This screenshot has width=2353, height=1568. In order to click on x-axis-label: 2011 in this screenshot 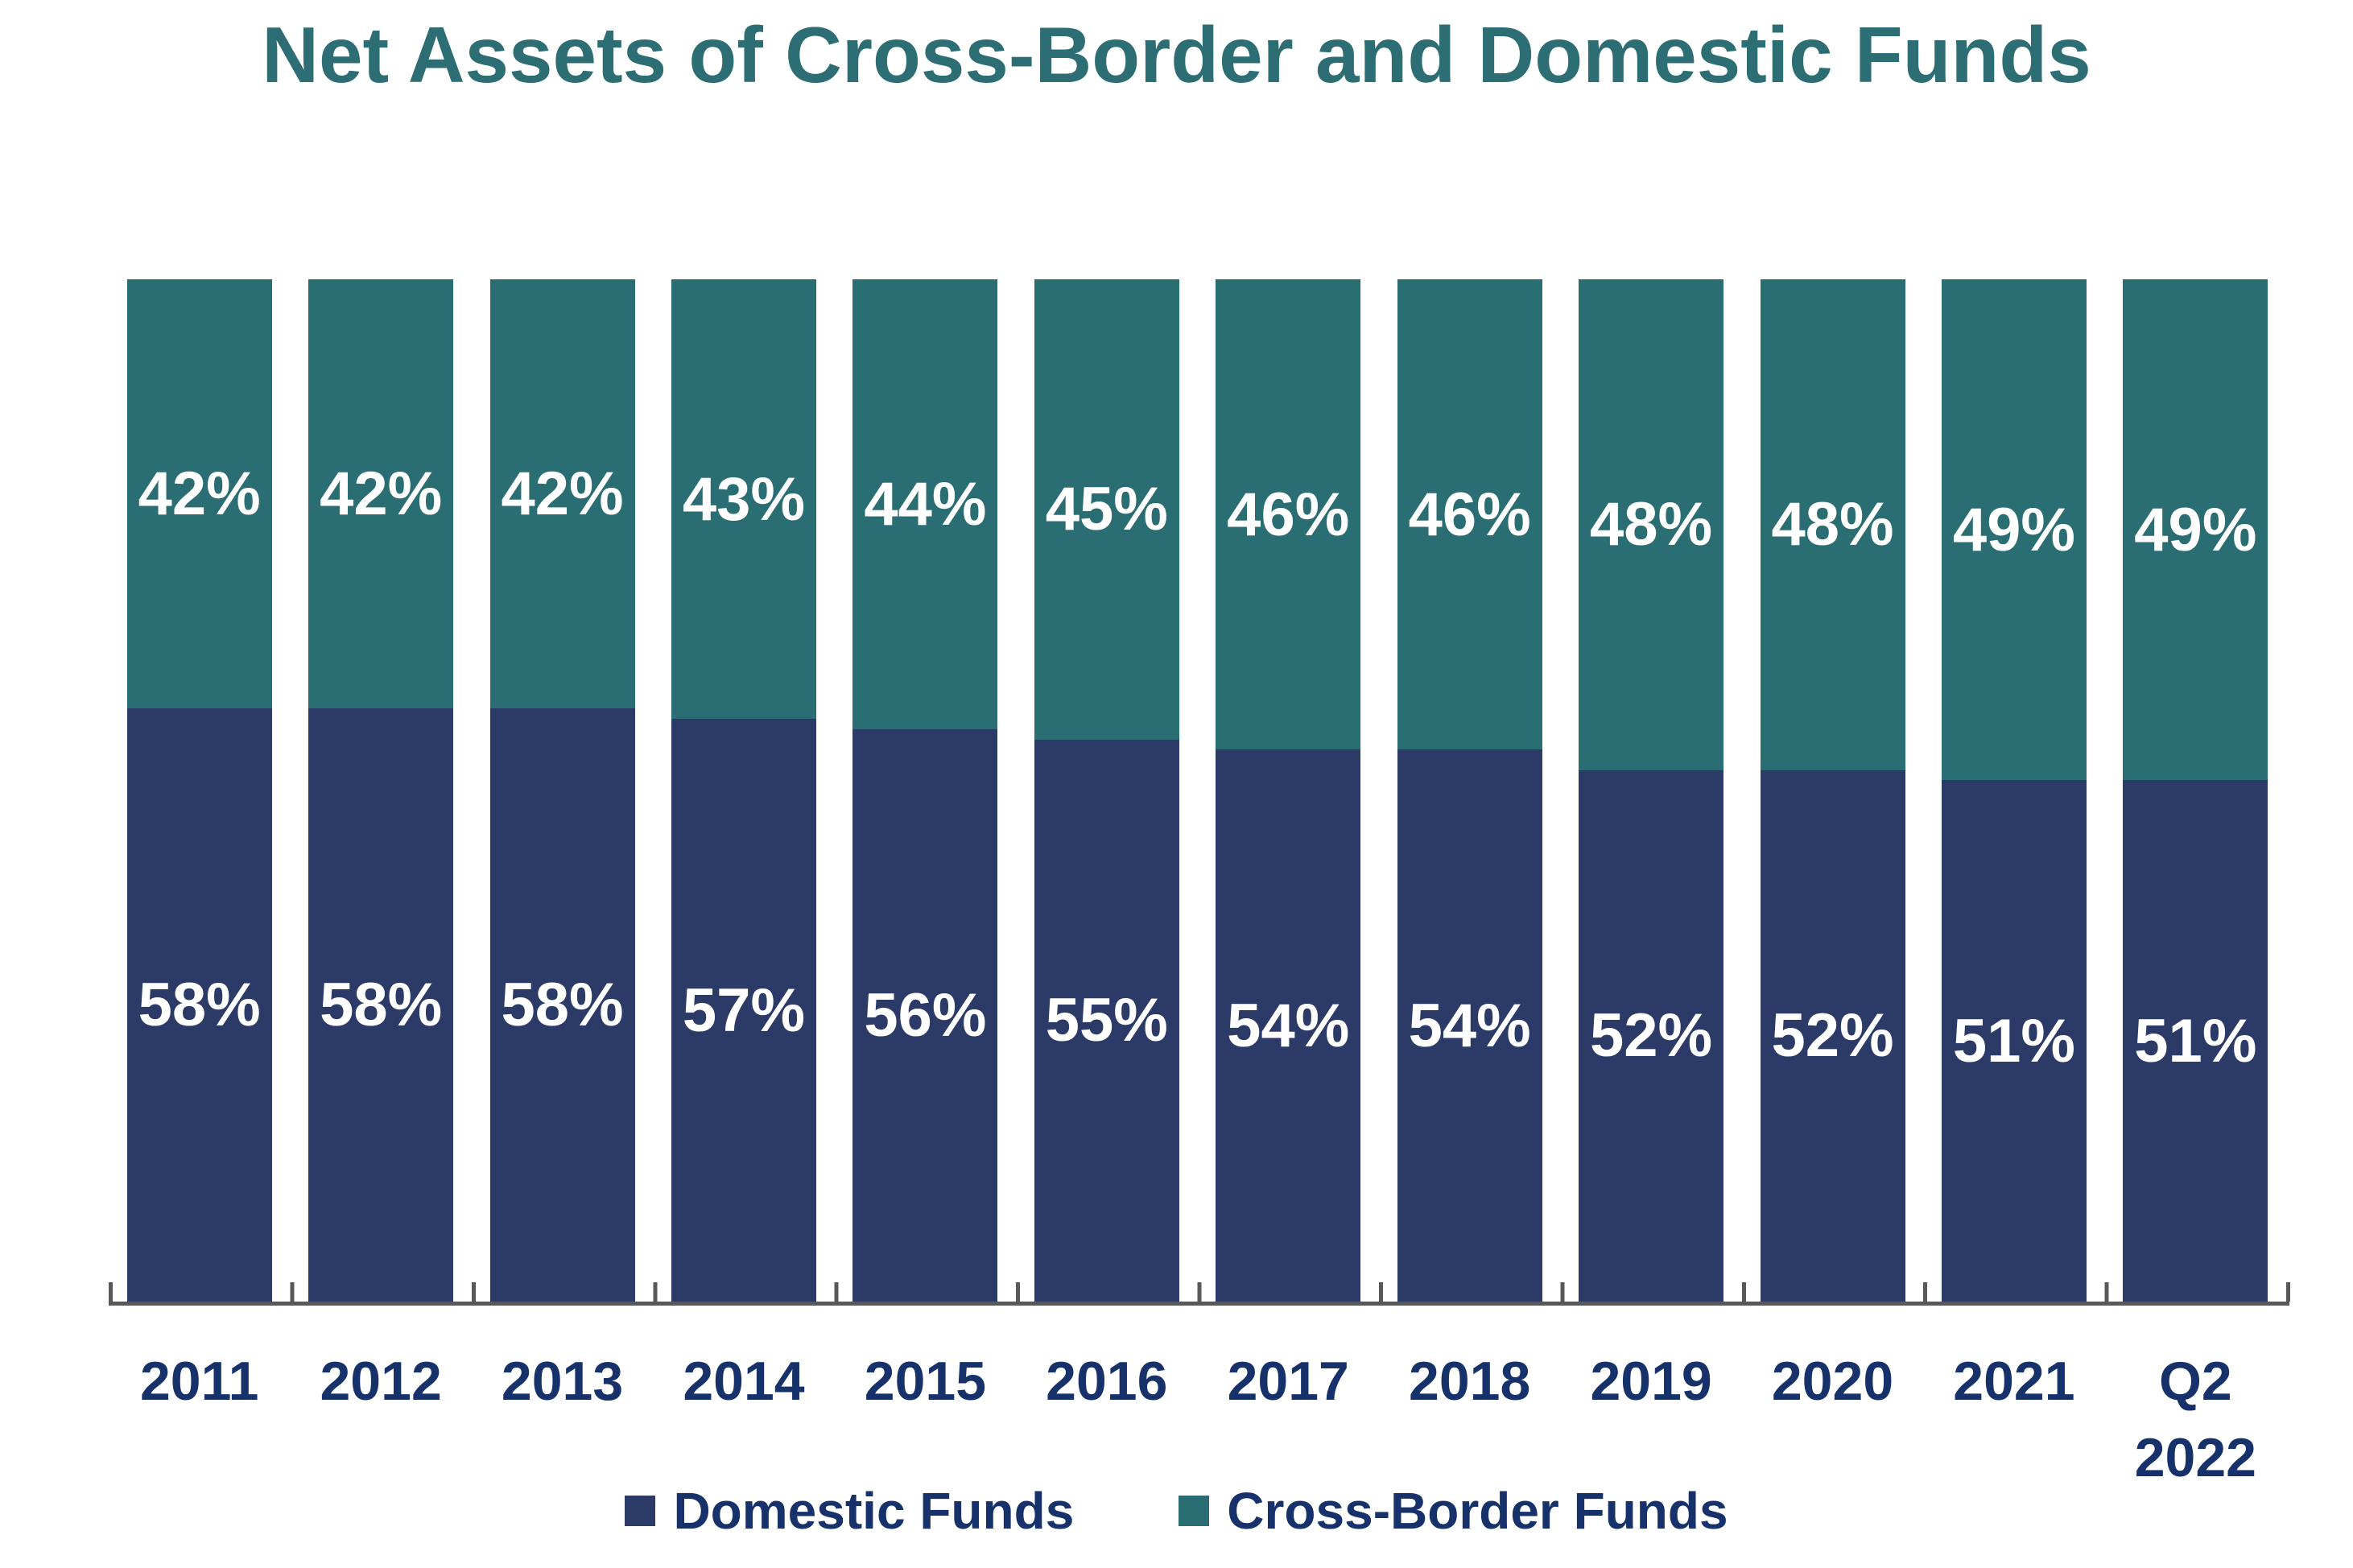, I will do `click(199, 1381)`.